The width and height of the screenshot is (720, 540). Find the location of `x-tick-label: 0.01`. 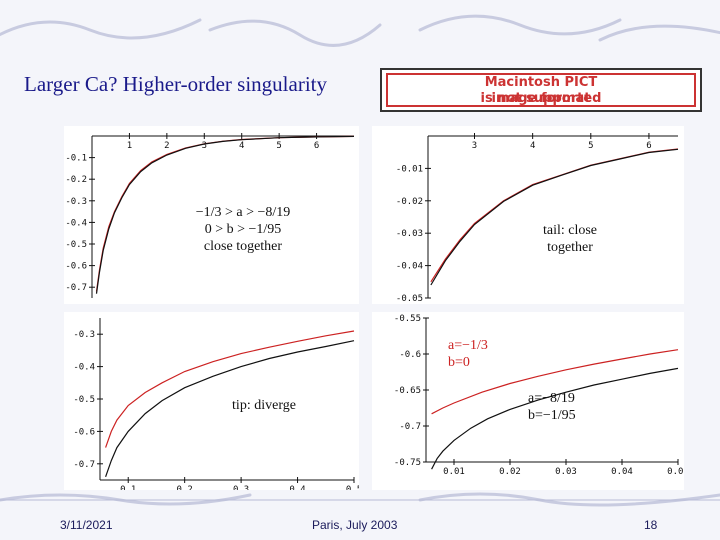

x-tick-label: 0.01 is located at coordinates (454, 472).